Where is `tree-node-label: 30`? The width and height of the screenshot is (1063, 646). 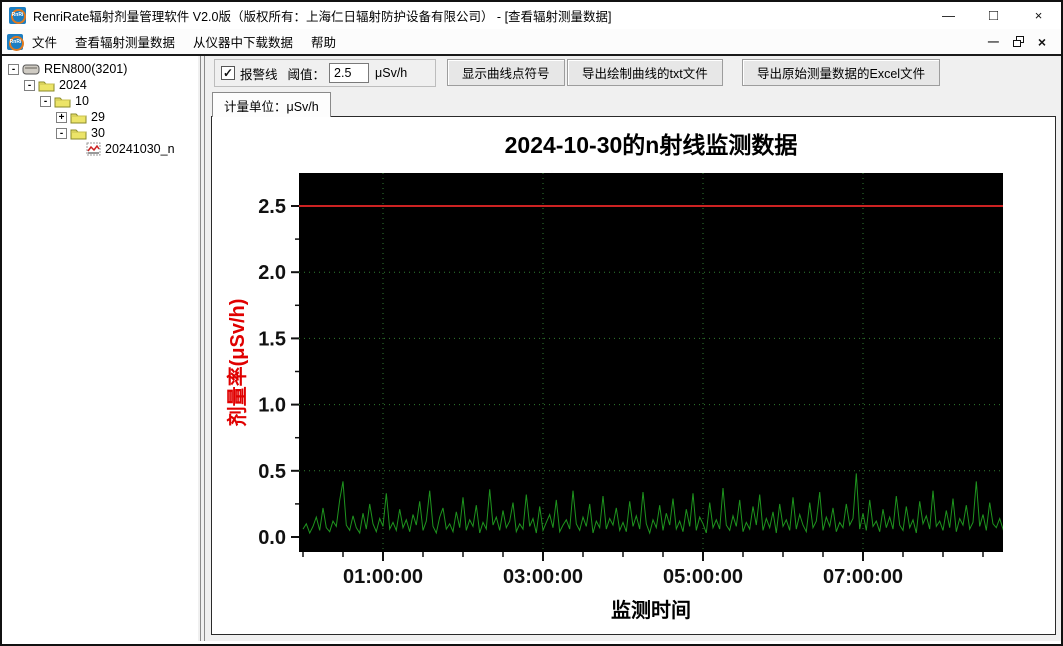
tree-node-label: 30 is located at coordinates (98, 133).